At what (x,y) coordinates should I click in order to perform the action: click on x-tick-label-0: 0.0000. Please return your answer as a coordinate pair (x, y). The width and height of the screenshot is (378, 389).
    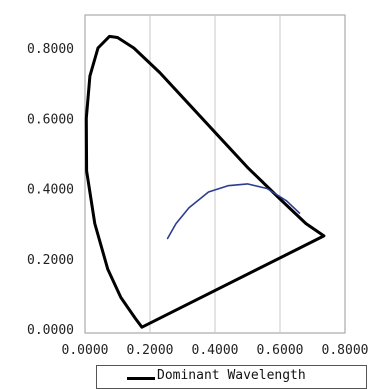
    Looking at the image, I should click on (85, 350).